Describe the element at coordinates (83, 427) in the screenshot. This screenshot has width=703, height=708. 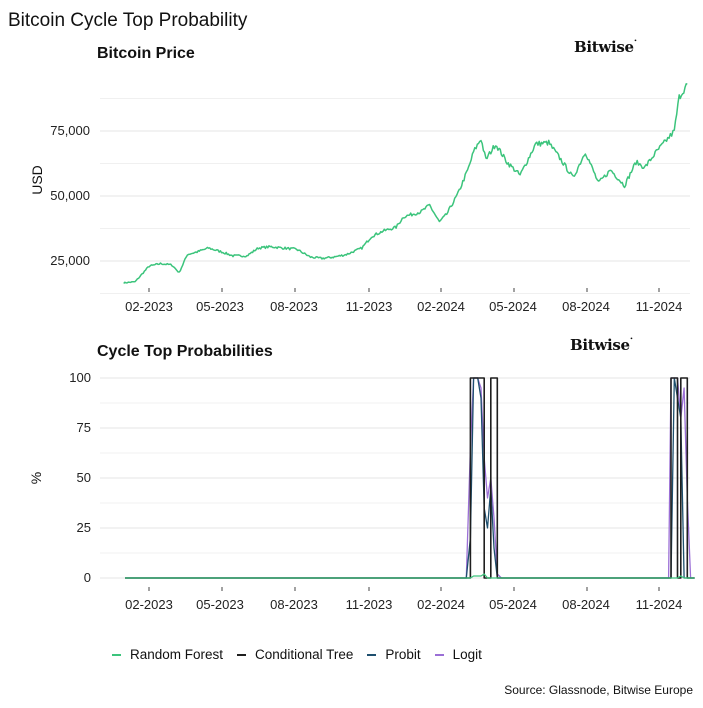
I see `prob-ytick: 75` at that location.